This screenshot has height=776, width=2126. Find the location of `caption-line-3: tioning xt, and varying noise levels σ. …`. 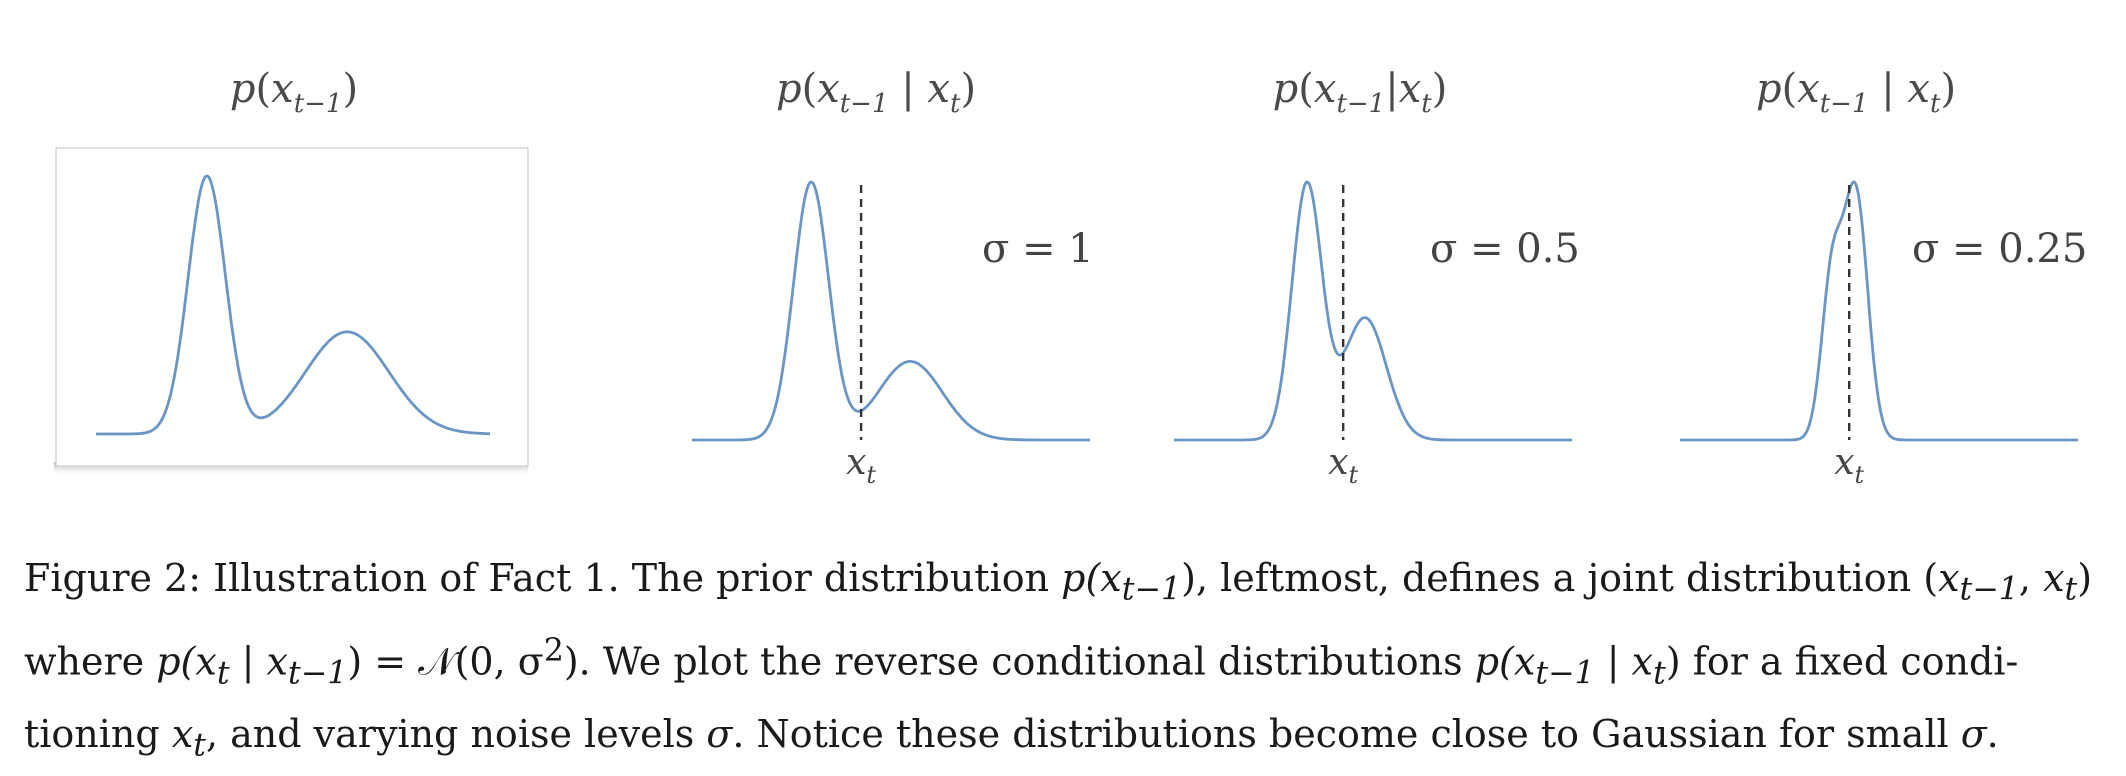

caption-line-3: tioning xt, and varying noise levels σ. … is located at coordinates (1069, 740).